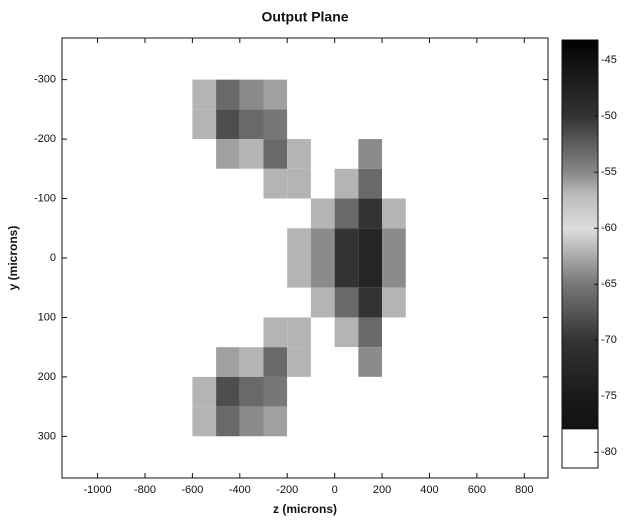  What do you see at coordinates (304, 17) in the screenshot?
I see `chart-title: Output Plane` at bounding box center [304, 17].